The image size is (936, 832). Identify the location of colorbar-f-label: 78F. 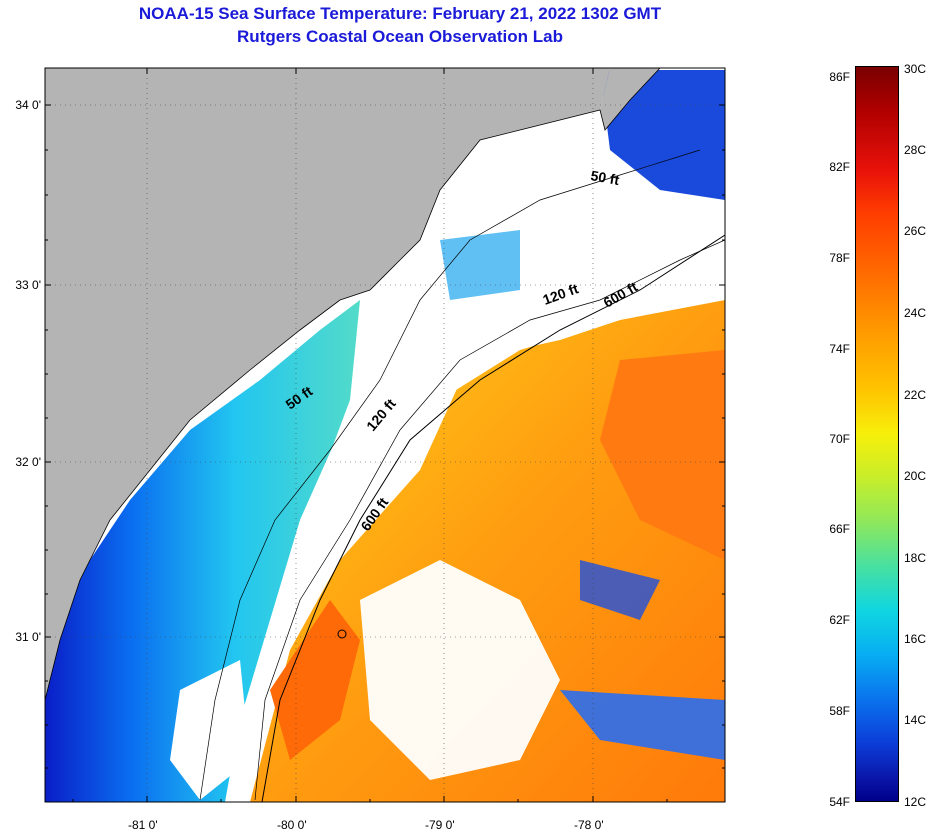
(839, 258).